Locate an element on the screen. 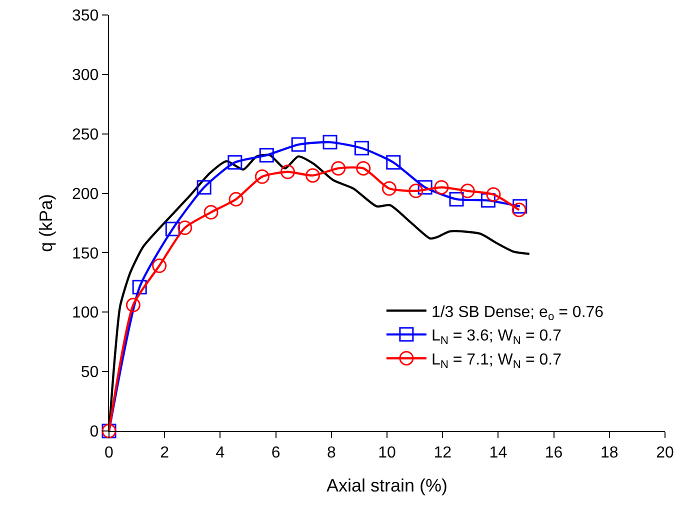 This screenshot has width=682, height=518. y-tick-label: 300 is located at coordinates (85, 75).